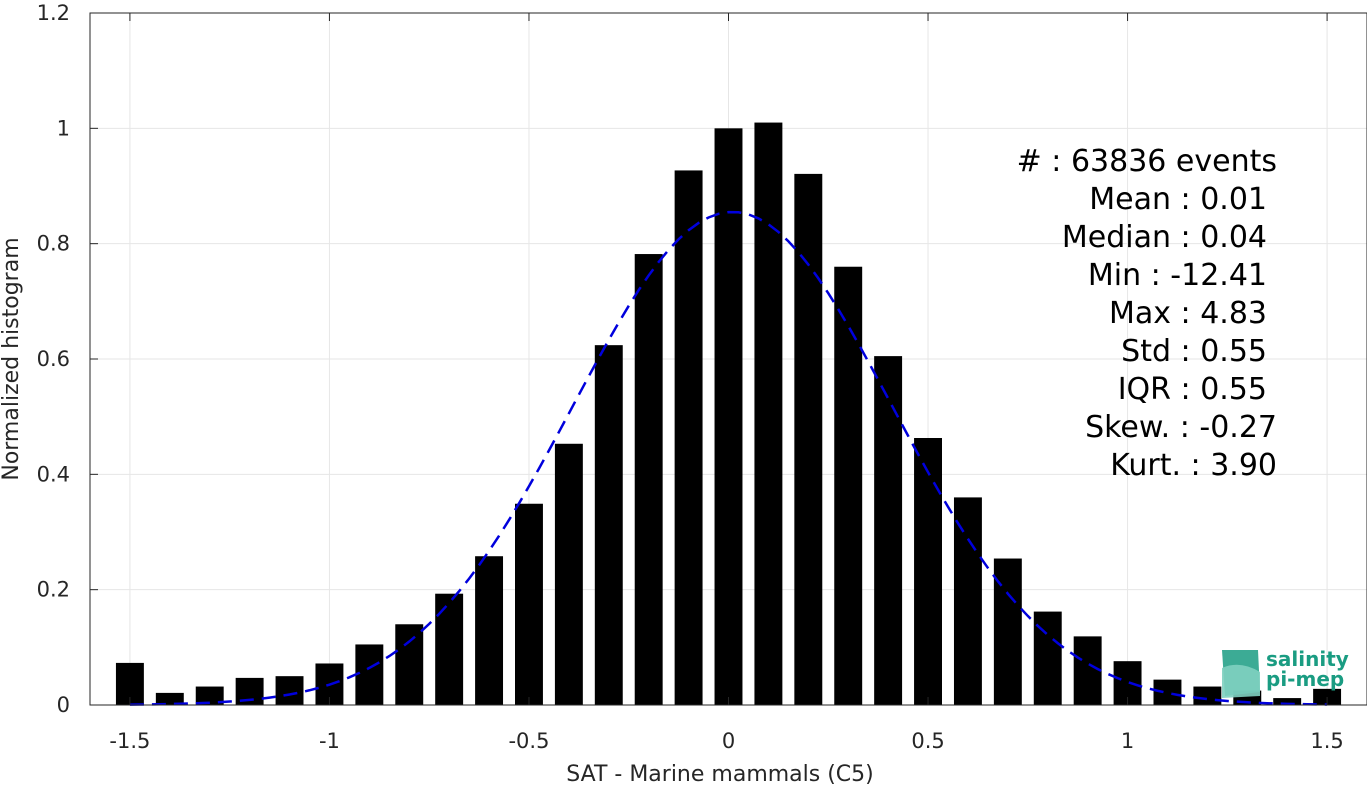 This screenshot has width=1367, height=785. What do you see at coordinates (12, 358) in the screenshot?
I see `y-axis-label: Normalized histogram` at bounding box center [12, 358].